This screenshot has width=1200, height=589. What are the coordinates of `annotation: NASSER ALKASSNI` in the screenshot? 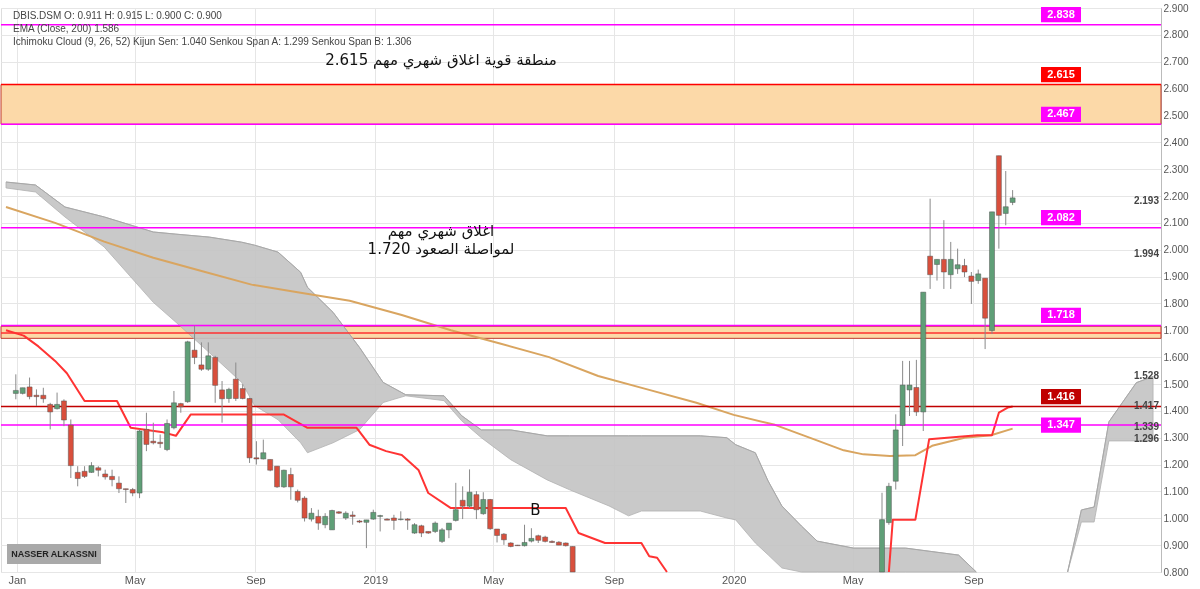 It's located at (54, 554).